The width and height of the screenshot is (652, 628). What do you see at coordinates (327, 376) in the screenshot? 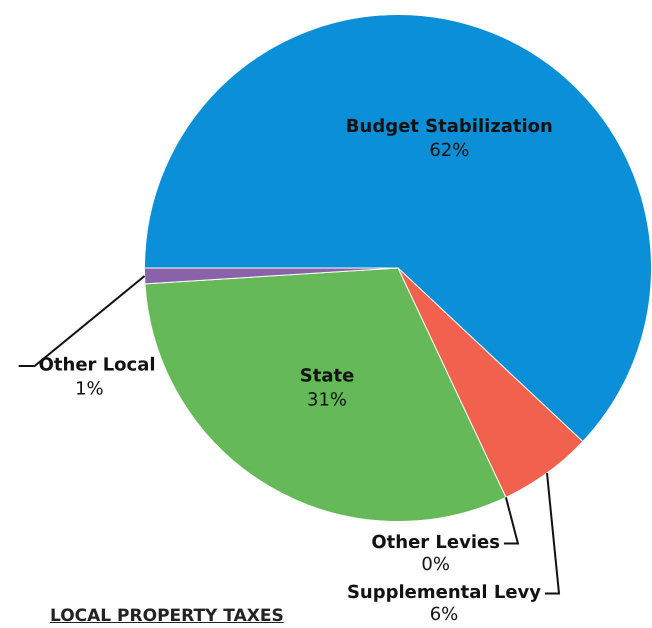
I see `slice-label: State` at bounding box center [327, 376].